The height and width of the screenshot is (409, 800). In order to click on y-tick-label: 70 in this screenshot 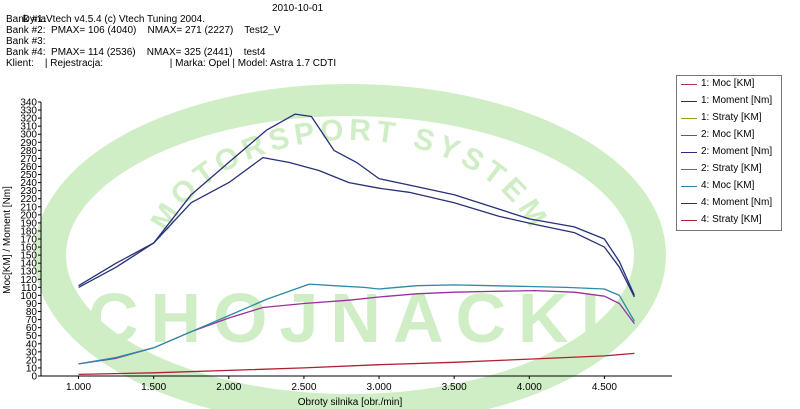, I will do `click(32, 320)`.